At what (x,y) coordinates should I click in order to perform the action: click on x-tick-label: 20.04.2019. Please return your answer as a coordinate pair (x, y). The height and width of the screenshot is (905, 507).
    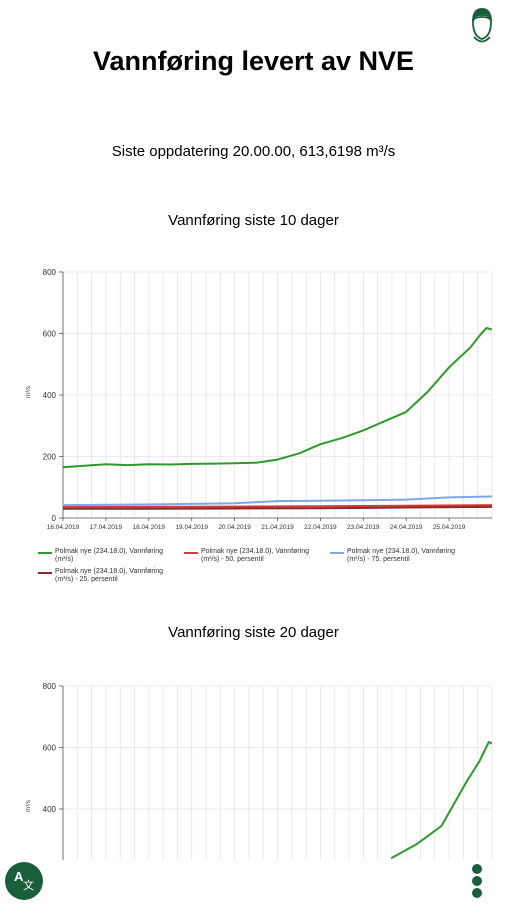
    Looking at the image, I should click on (234, 527).